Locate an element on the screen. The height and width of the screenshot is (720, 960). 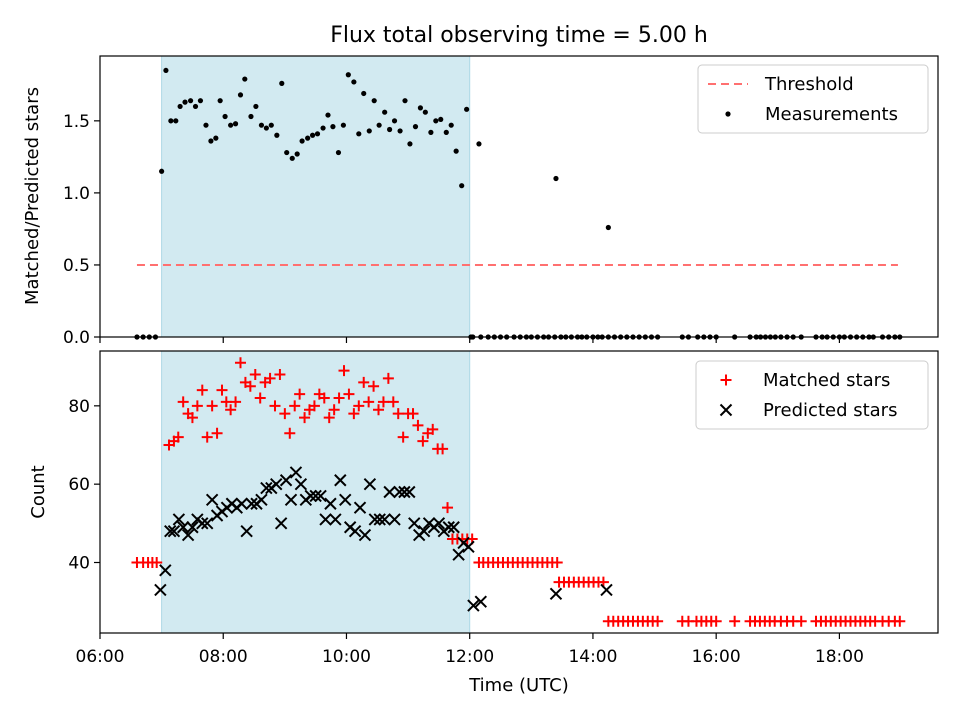
x-tick-label: 06:00 is located at coordinates (100, 657).